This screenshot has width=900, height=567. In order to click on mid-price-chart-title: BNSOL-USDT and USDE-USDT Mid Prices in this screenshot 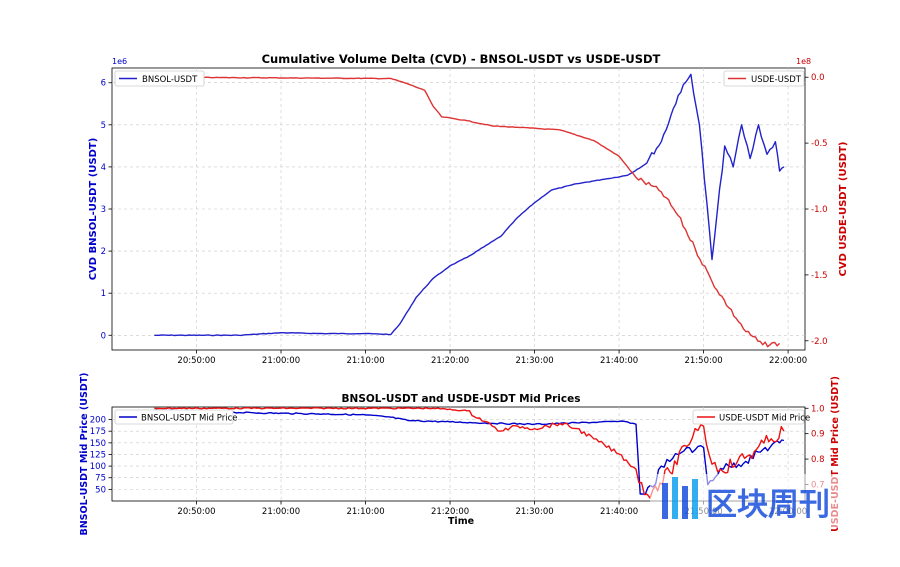, I will do `click(461, 399)`.